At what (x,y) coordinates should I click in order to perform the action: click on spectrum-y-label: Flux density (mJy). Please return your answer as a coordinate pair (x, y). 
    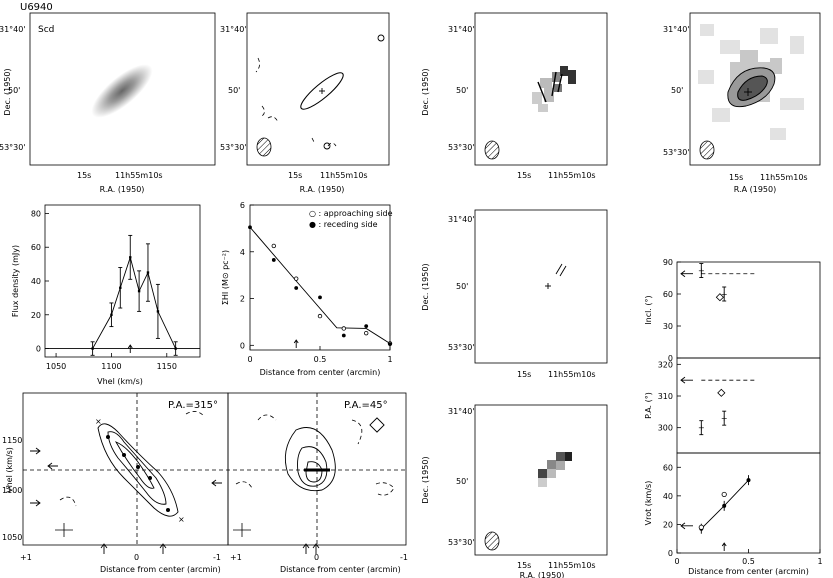
    Looking at the image, I should click on (15, 281).